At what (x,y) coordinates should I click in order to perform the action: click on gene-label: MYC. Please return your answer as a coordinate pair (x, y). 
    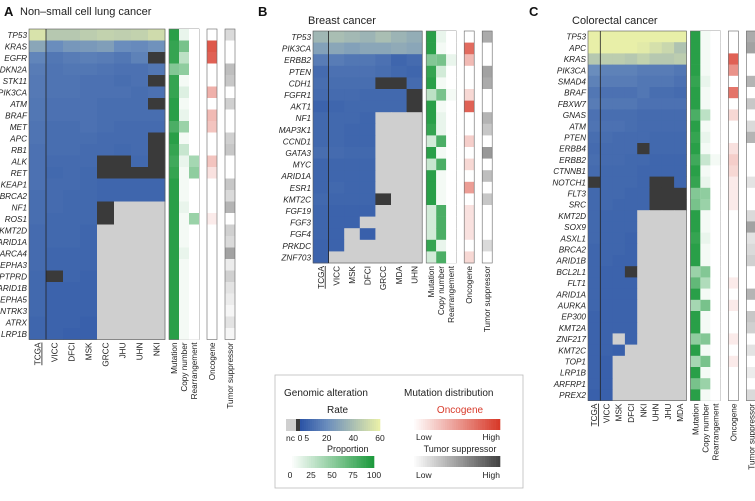
    Looking at the image, I should click on (302, 165).